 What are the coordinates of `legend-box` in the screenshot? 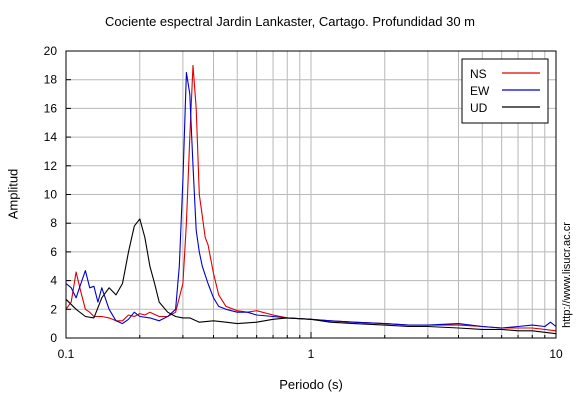 It's located at (505, 91).